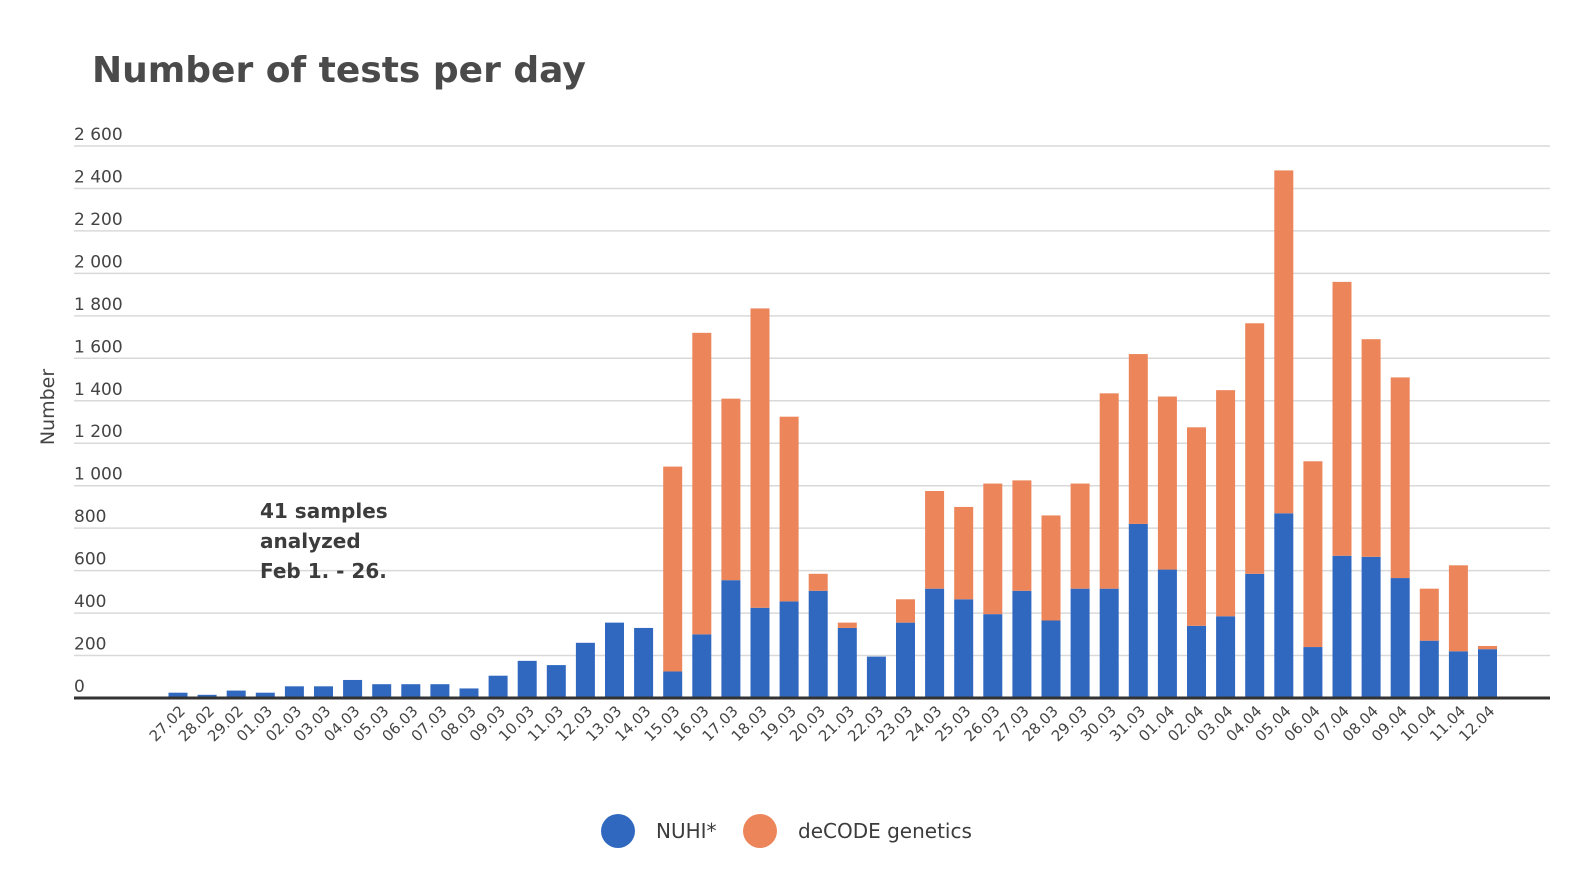 This screenshot has width=1584, height=880. What do you see at coordinates (98, 135) in the screenshot?
I see `y-tick-label: 2 600` at bounding box center [98, 135].